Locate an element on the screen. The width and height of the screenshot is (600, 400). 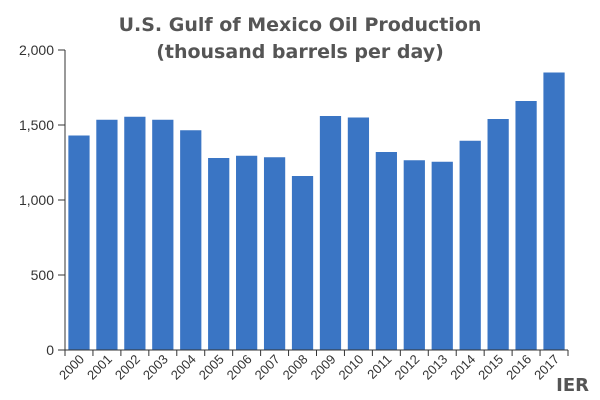
bar-2004 is located at coordinates (191, 240).